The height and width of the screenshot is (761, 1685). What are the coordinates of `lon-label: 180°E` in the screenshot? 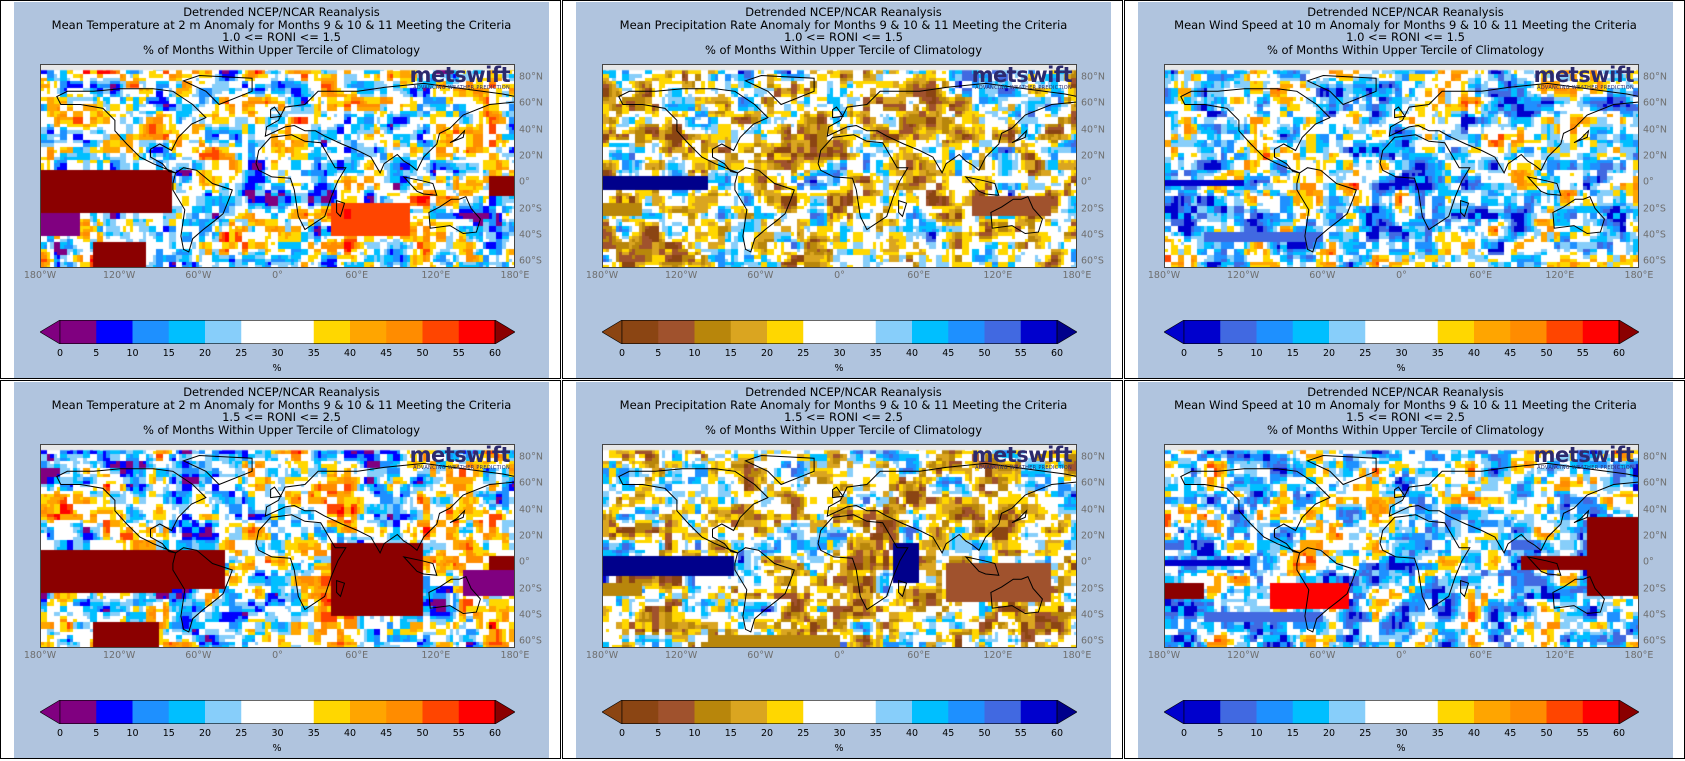 It's located at (1639, 655).